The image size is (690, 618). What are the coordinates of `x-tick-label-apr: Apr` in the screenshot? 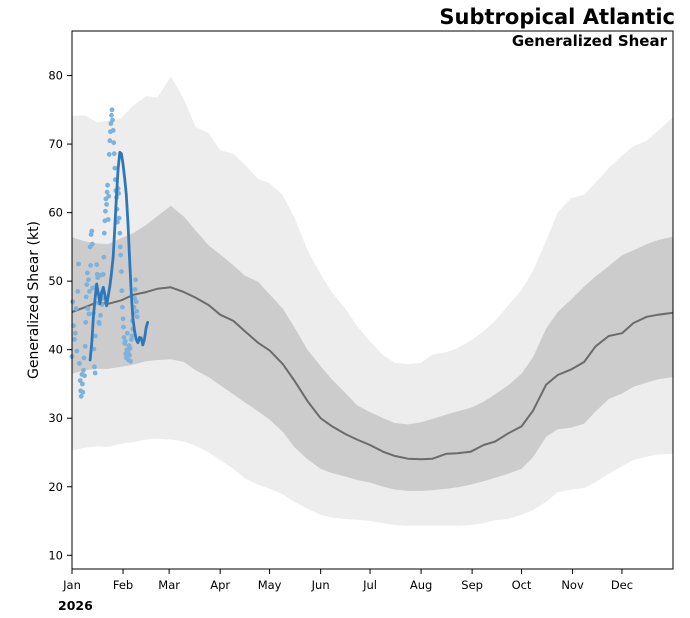 It's located at (220, 585).